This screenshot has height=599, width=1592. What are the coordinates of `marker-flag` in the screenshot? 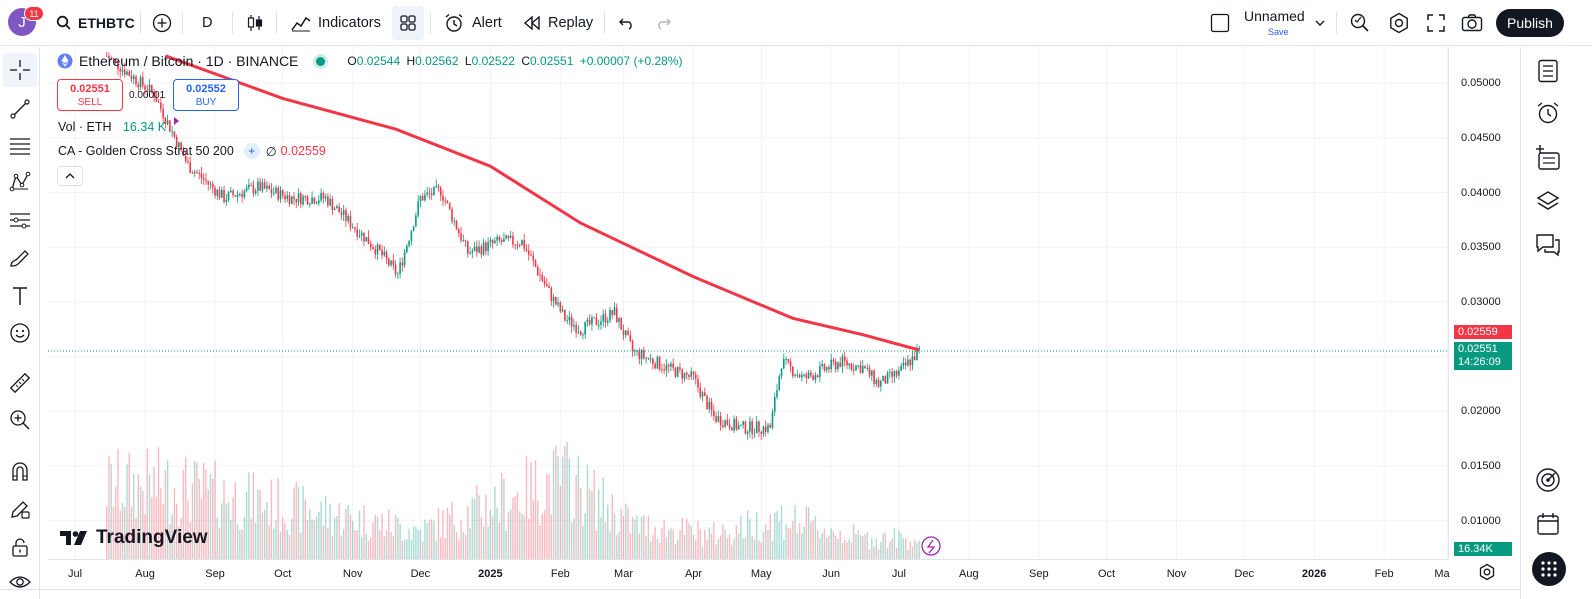 It's located at (176, 121).